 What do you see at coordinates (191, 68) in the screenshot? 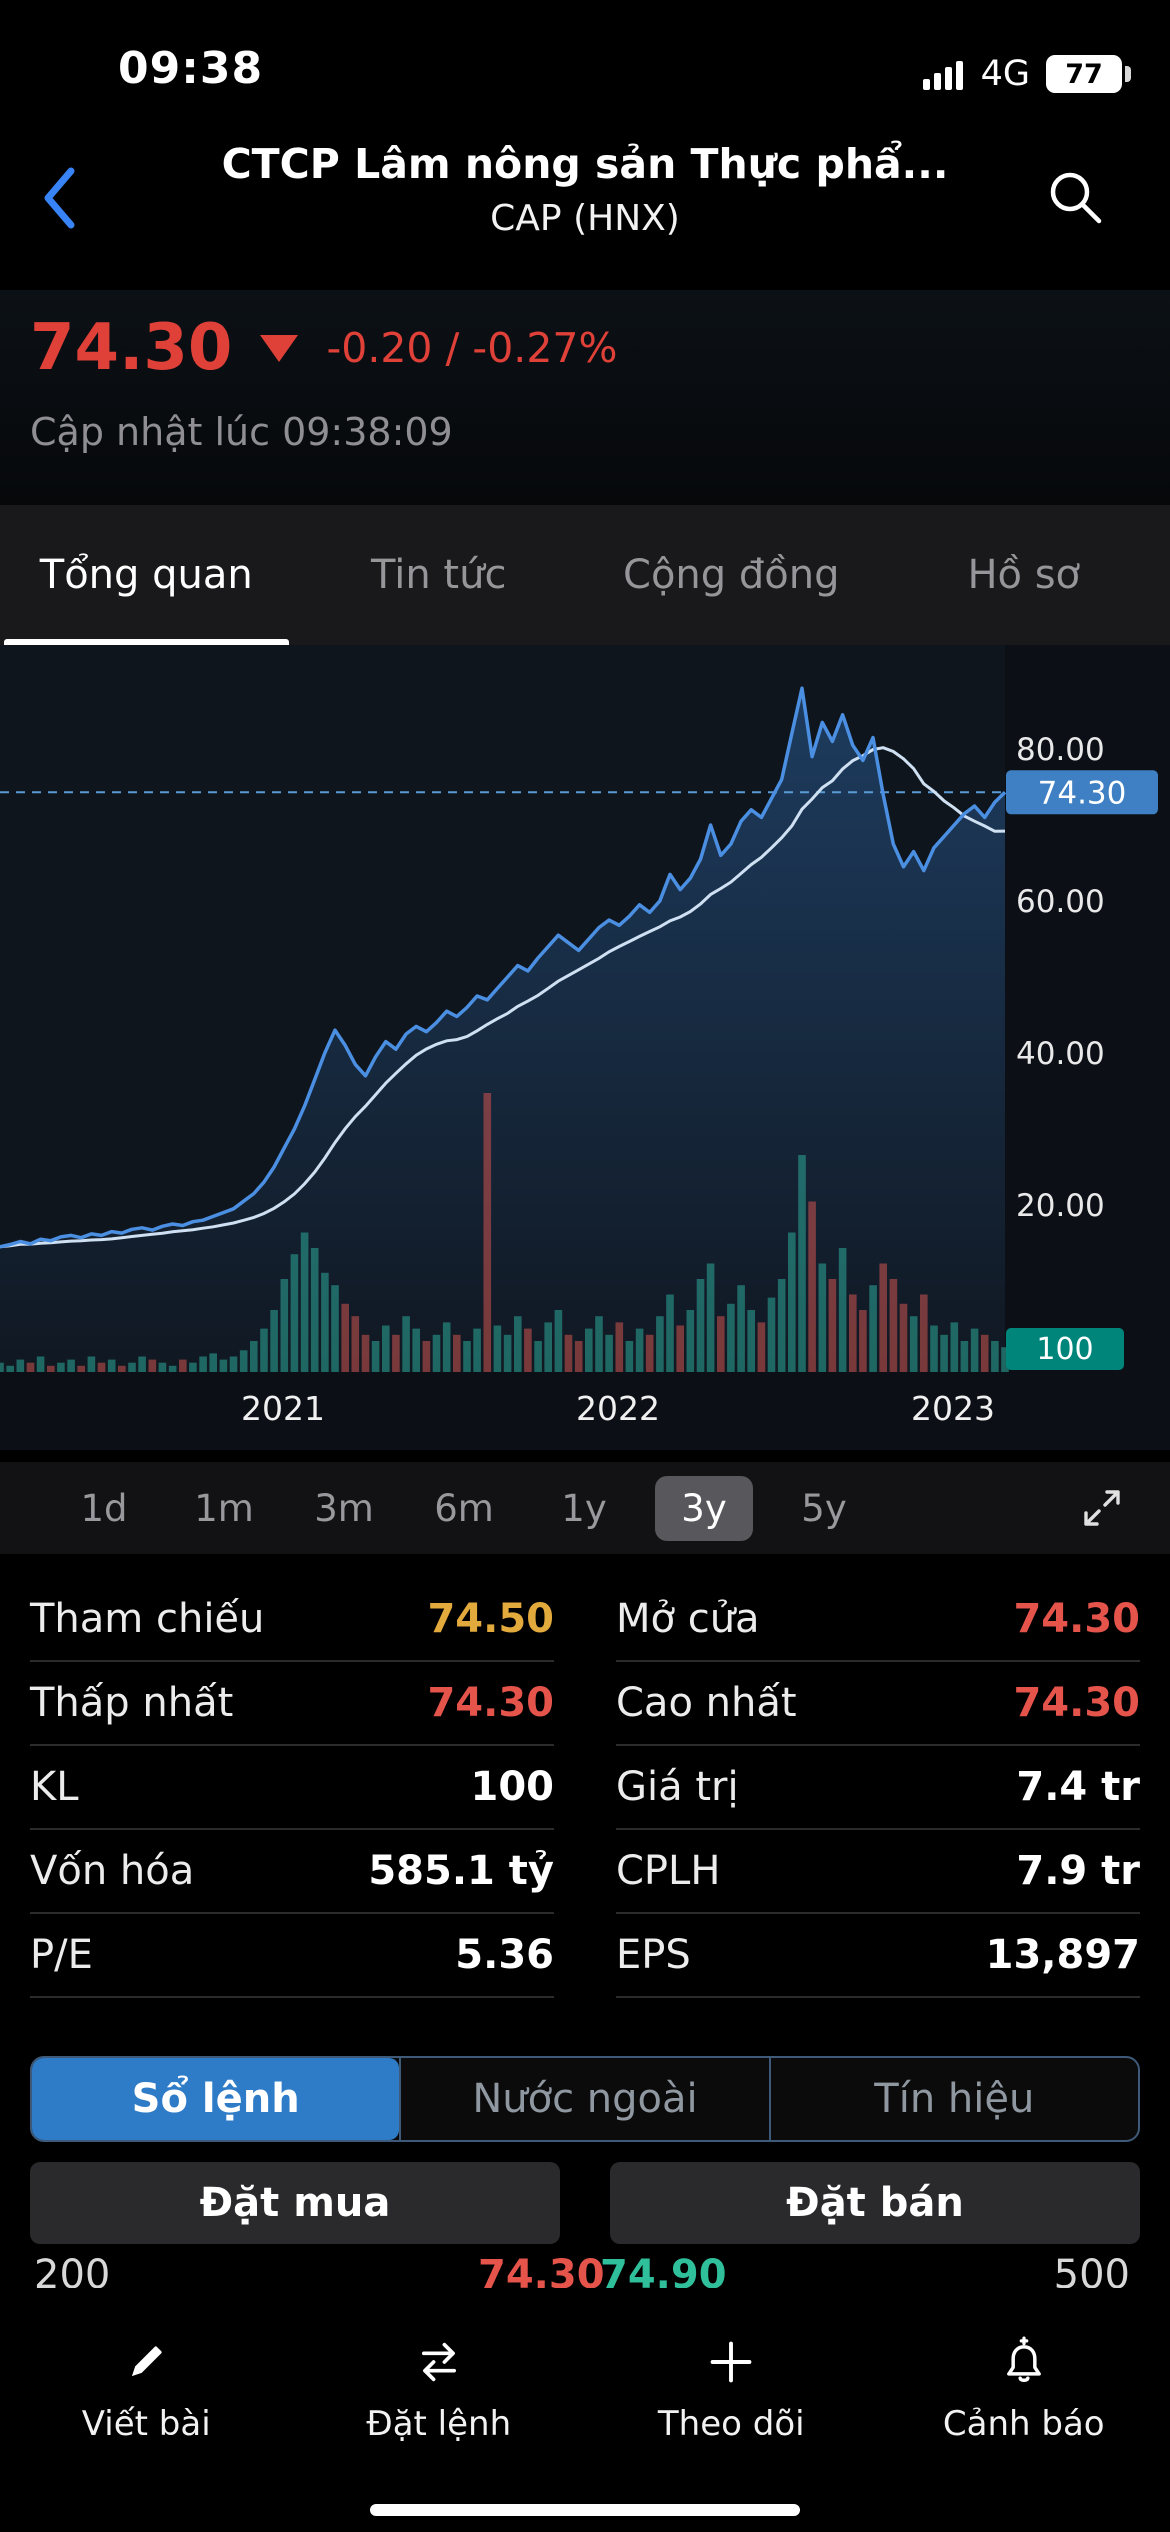
I see `clock: 09:38` at bounding box center [191, 68].